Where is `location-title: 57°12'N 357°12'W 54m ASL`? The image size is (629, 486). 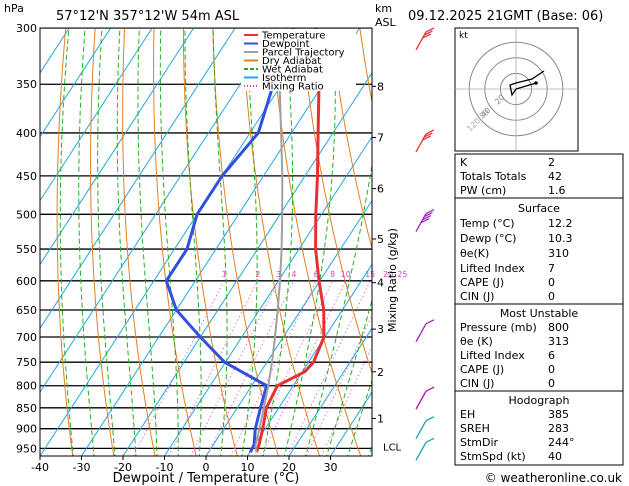
location-title: 57°12'N 357°12'W 54m ASL is located at coordinates (148, 16).